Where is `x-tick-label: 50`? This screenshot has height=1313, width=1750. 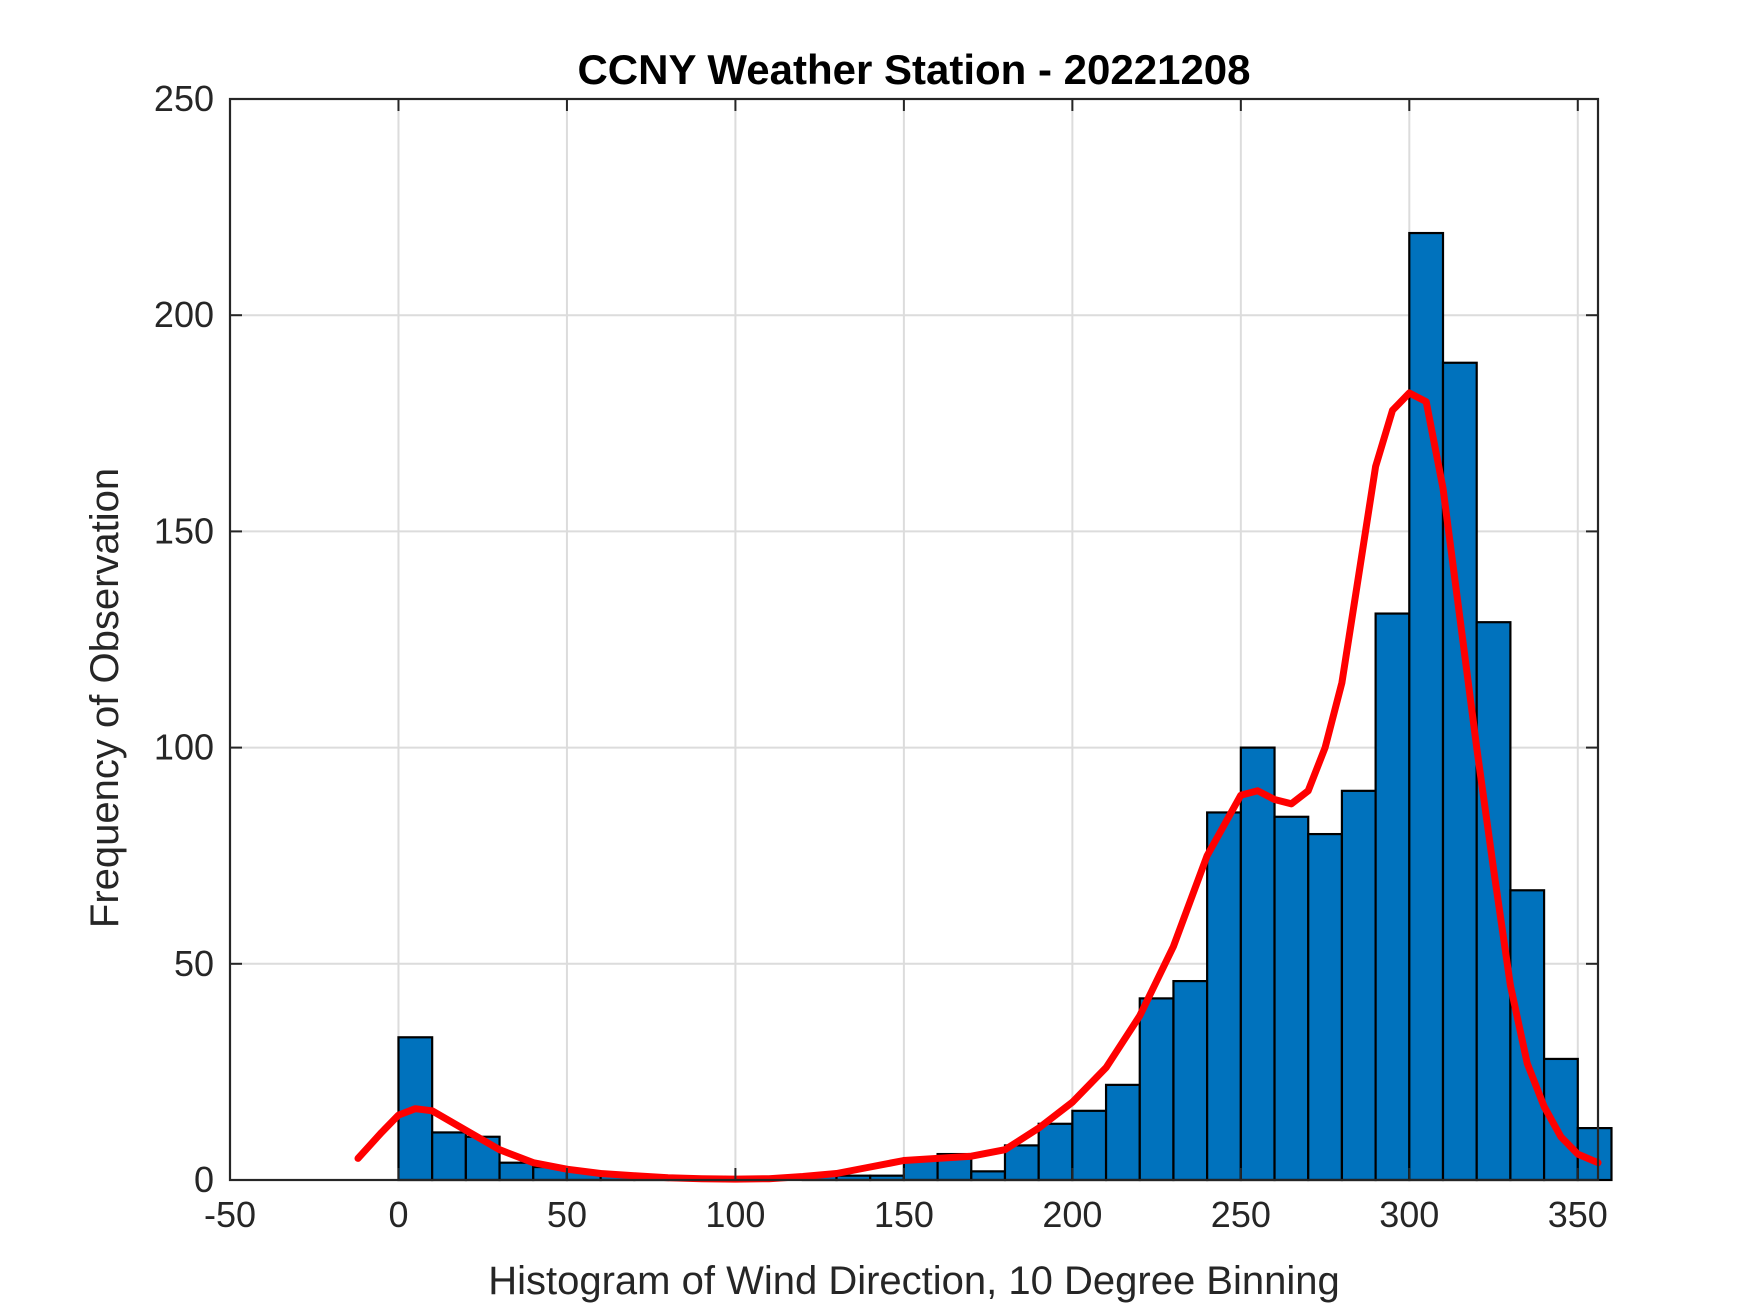 x-tick-label: 50 is located at coordinates (567, 1214).